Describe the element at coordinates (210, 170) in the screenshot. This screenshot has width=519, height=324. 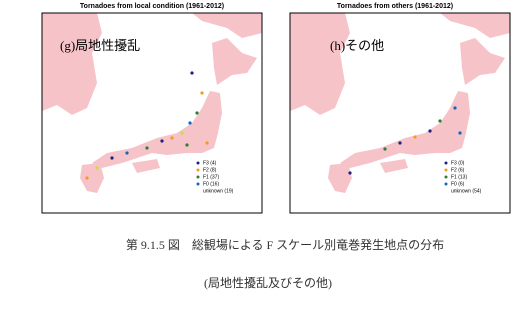
I see `legend-entry: F2 (8)` at that location.